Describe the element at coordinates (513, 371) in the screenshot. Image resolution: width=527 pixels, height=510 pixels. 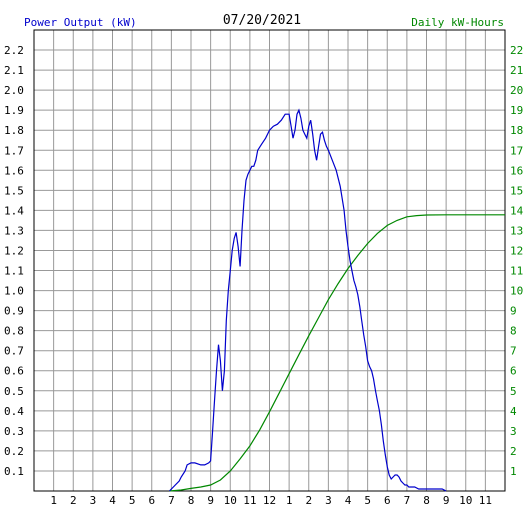
I see `right-tick-label: 6` at that location.